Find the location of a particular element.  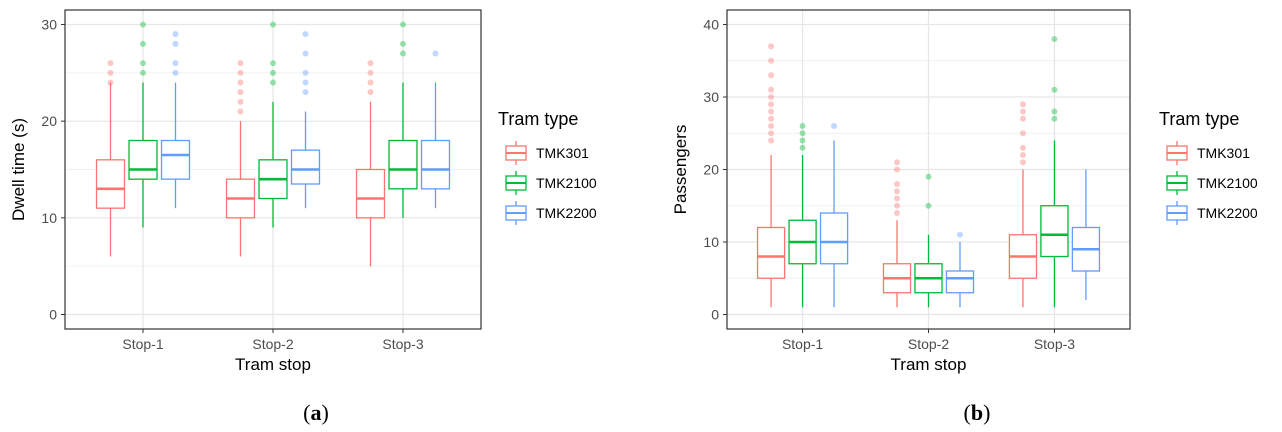

legend-key-TMK301: TMK301 is located at coordinates (547, 153).